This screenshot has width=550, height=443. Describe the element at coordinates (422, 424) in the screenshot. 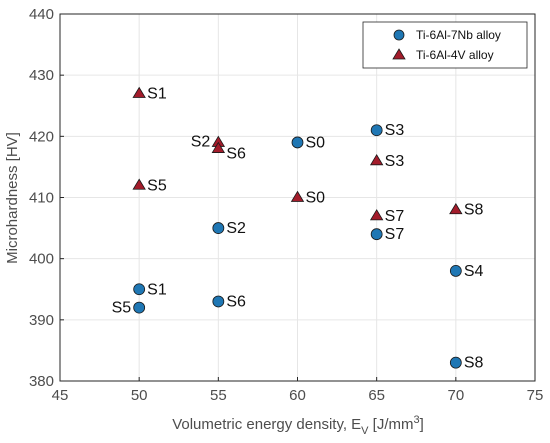

I see `x-axis-label-unit-end: ]` at that location.